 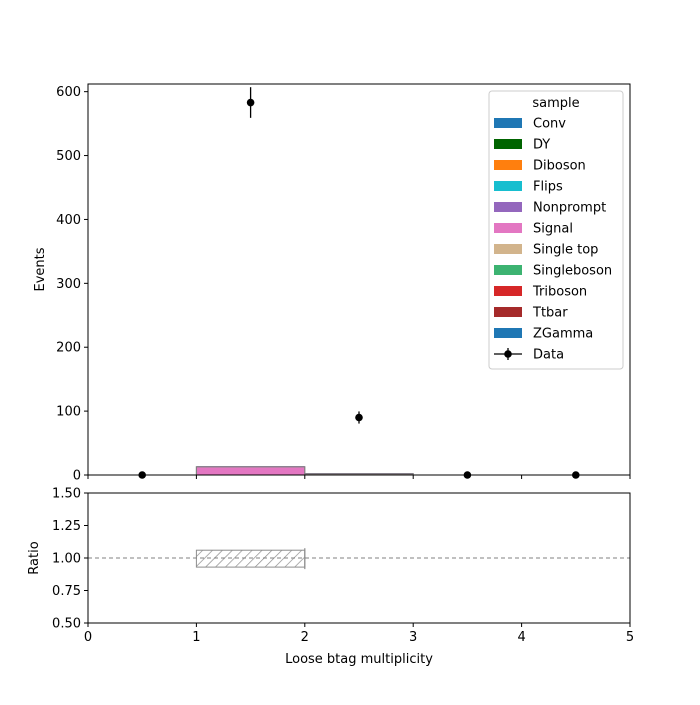 I want to click on x-tick-label: 5, so click(x=630, y=637).